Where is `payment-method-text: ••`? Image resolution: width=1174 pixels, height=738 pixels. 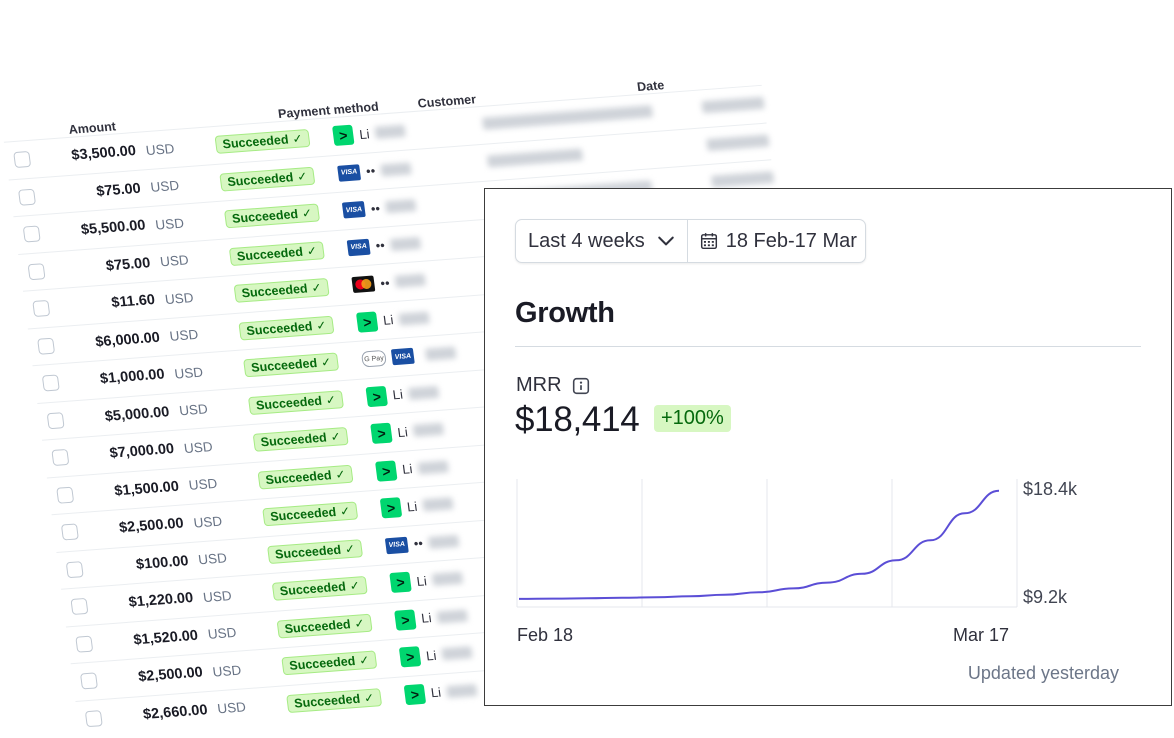 payment-method-text: •• is located at coordinates (380, 245).